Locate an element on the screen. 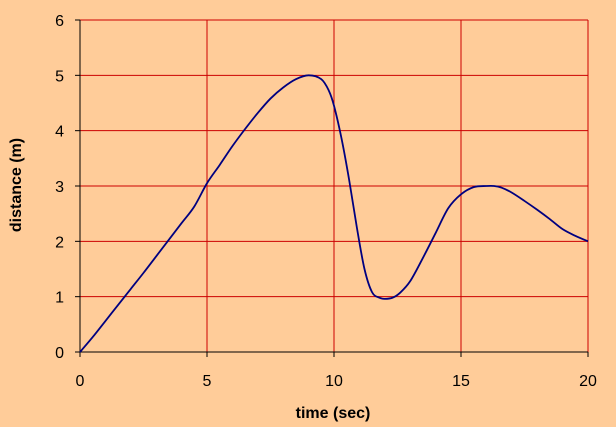 Image resolution: width=616 pixels, height=427 pixels. y-tick-label: 6 is located at coordinates (59, 21).